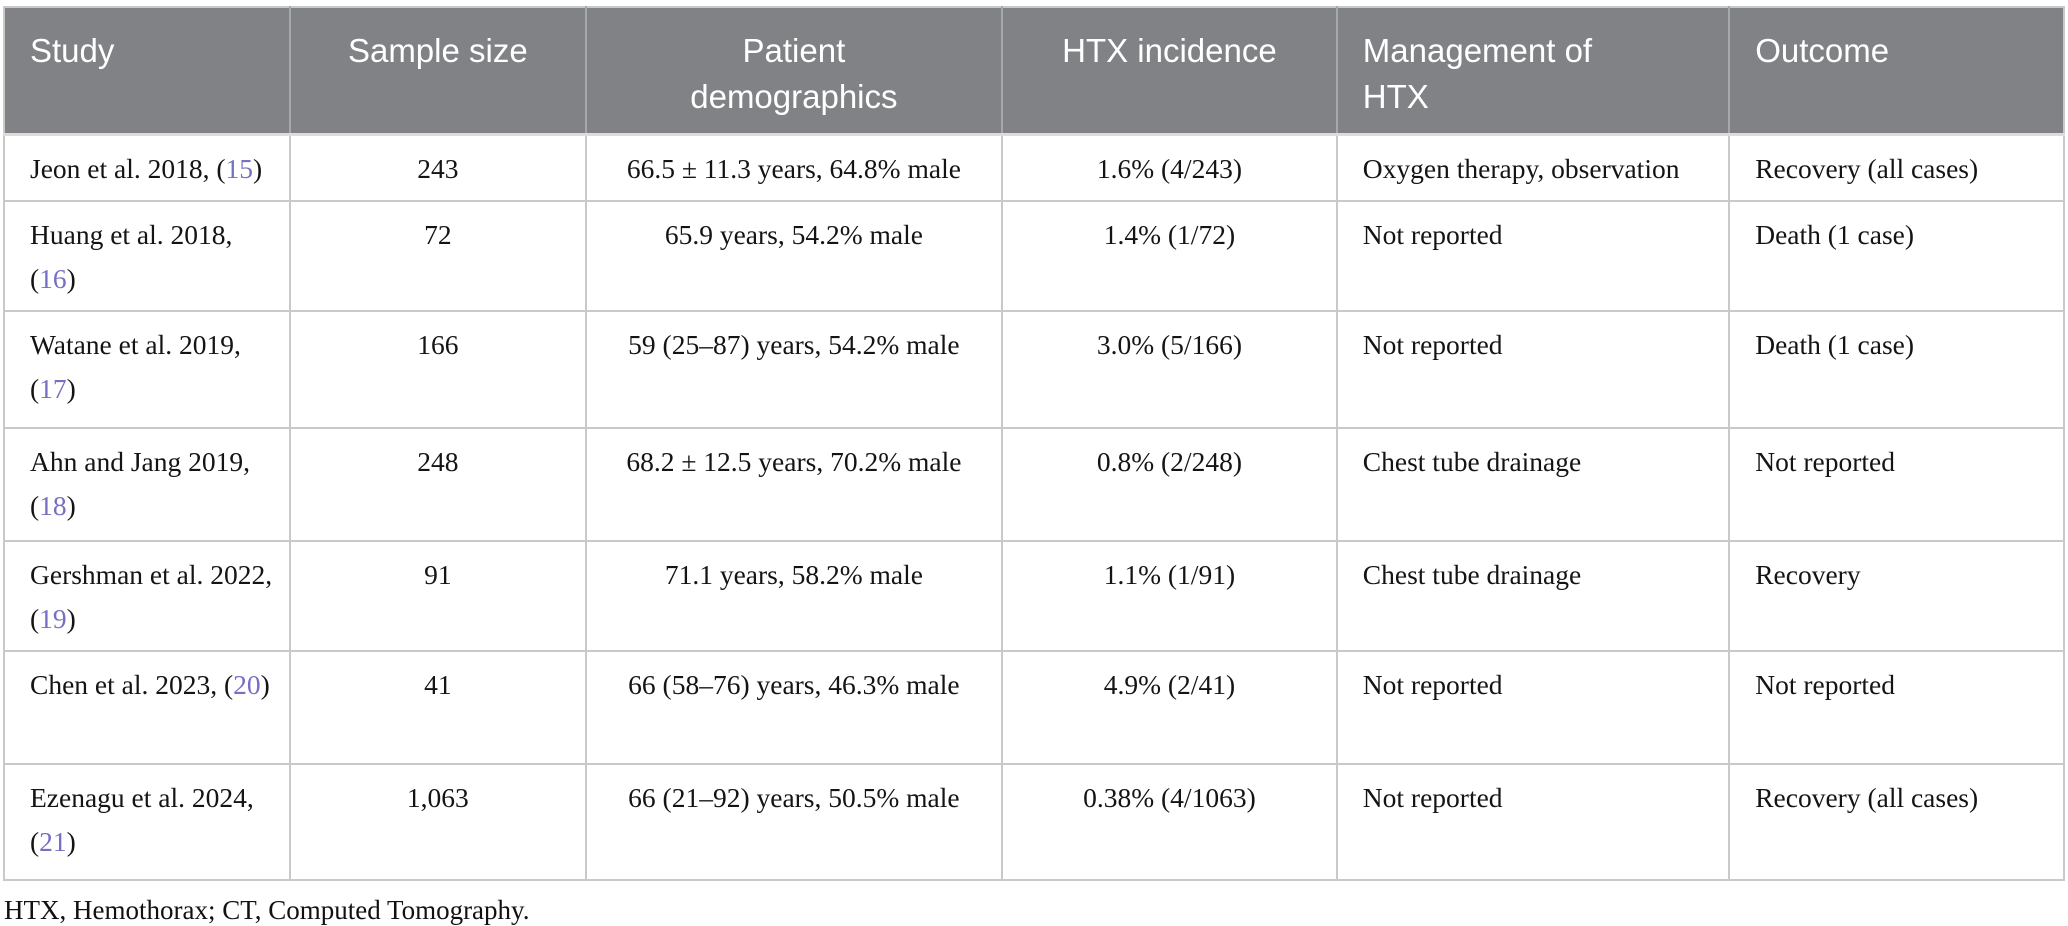  What do you see at coordinates (1169, 368) in the screenshot?
I see `incidence-cell: 3.0% (5/166)` at bounding box center [1169, 368].